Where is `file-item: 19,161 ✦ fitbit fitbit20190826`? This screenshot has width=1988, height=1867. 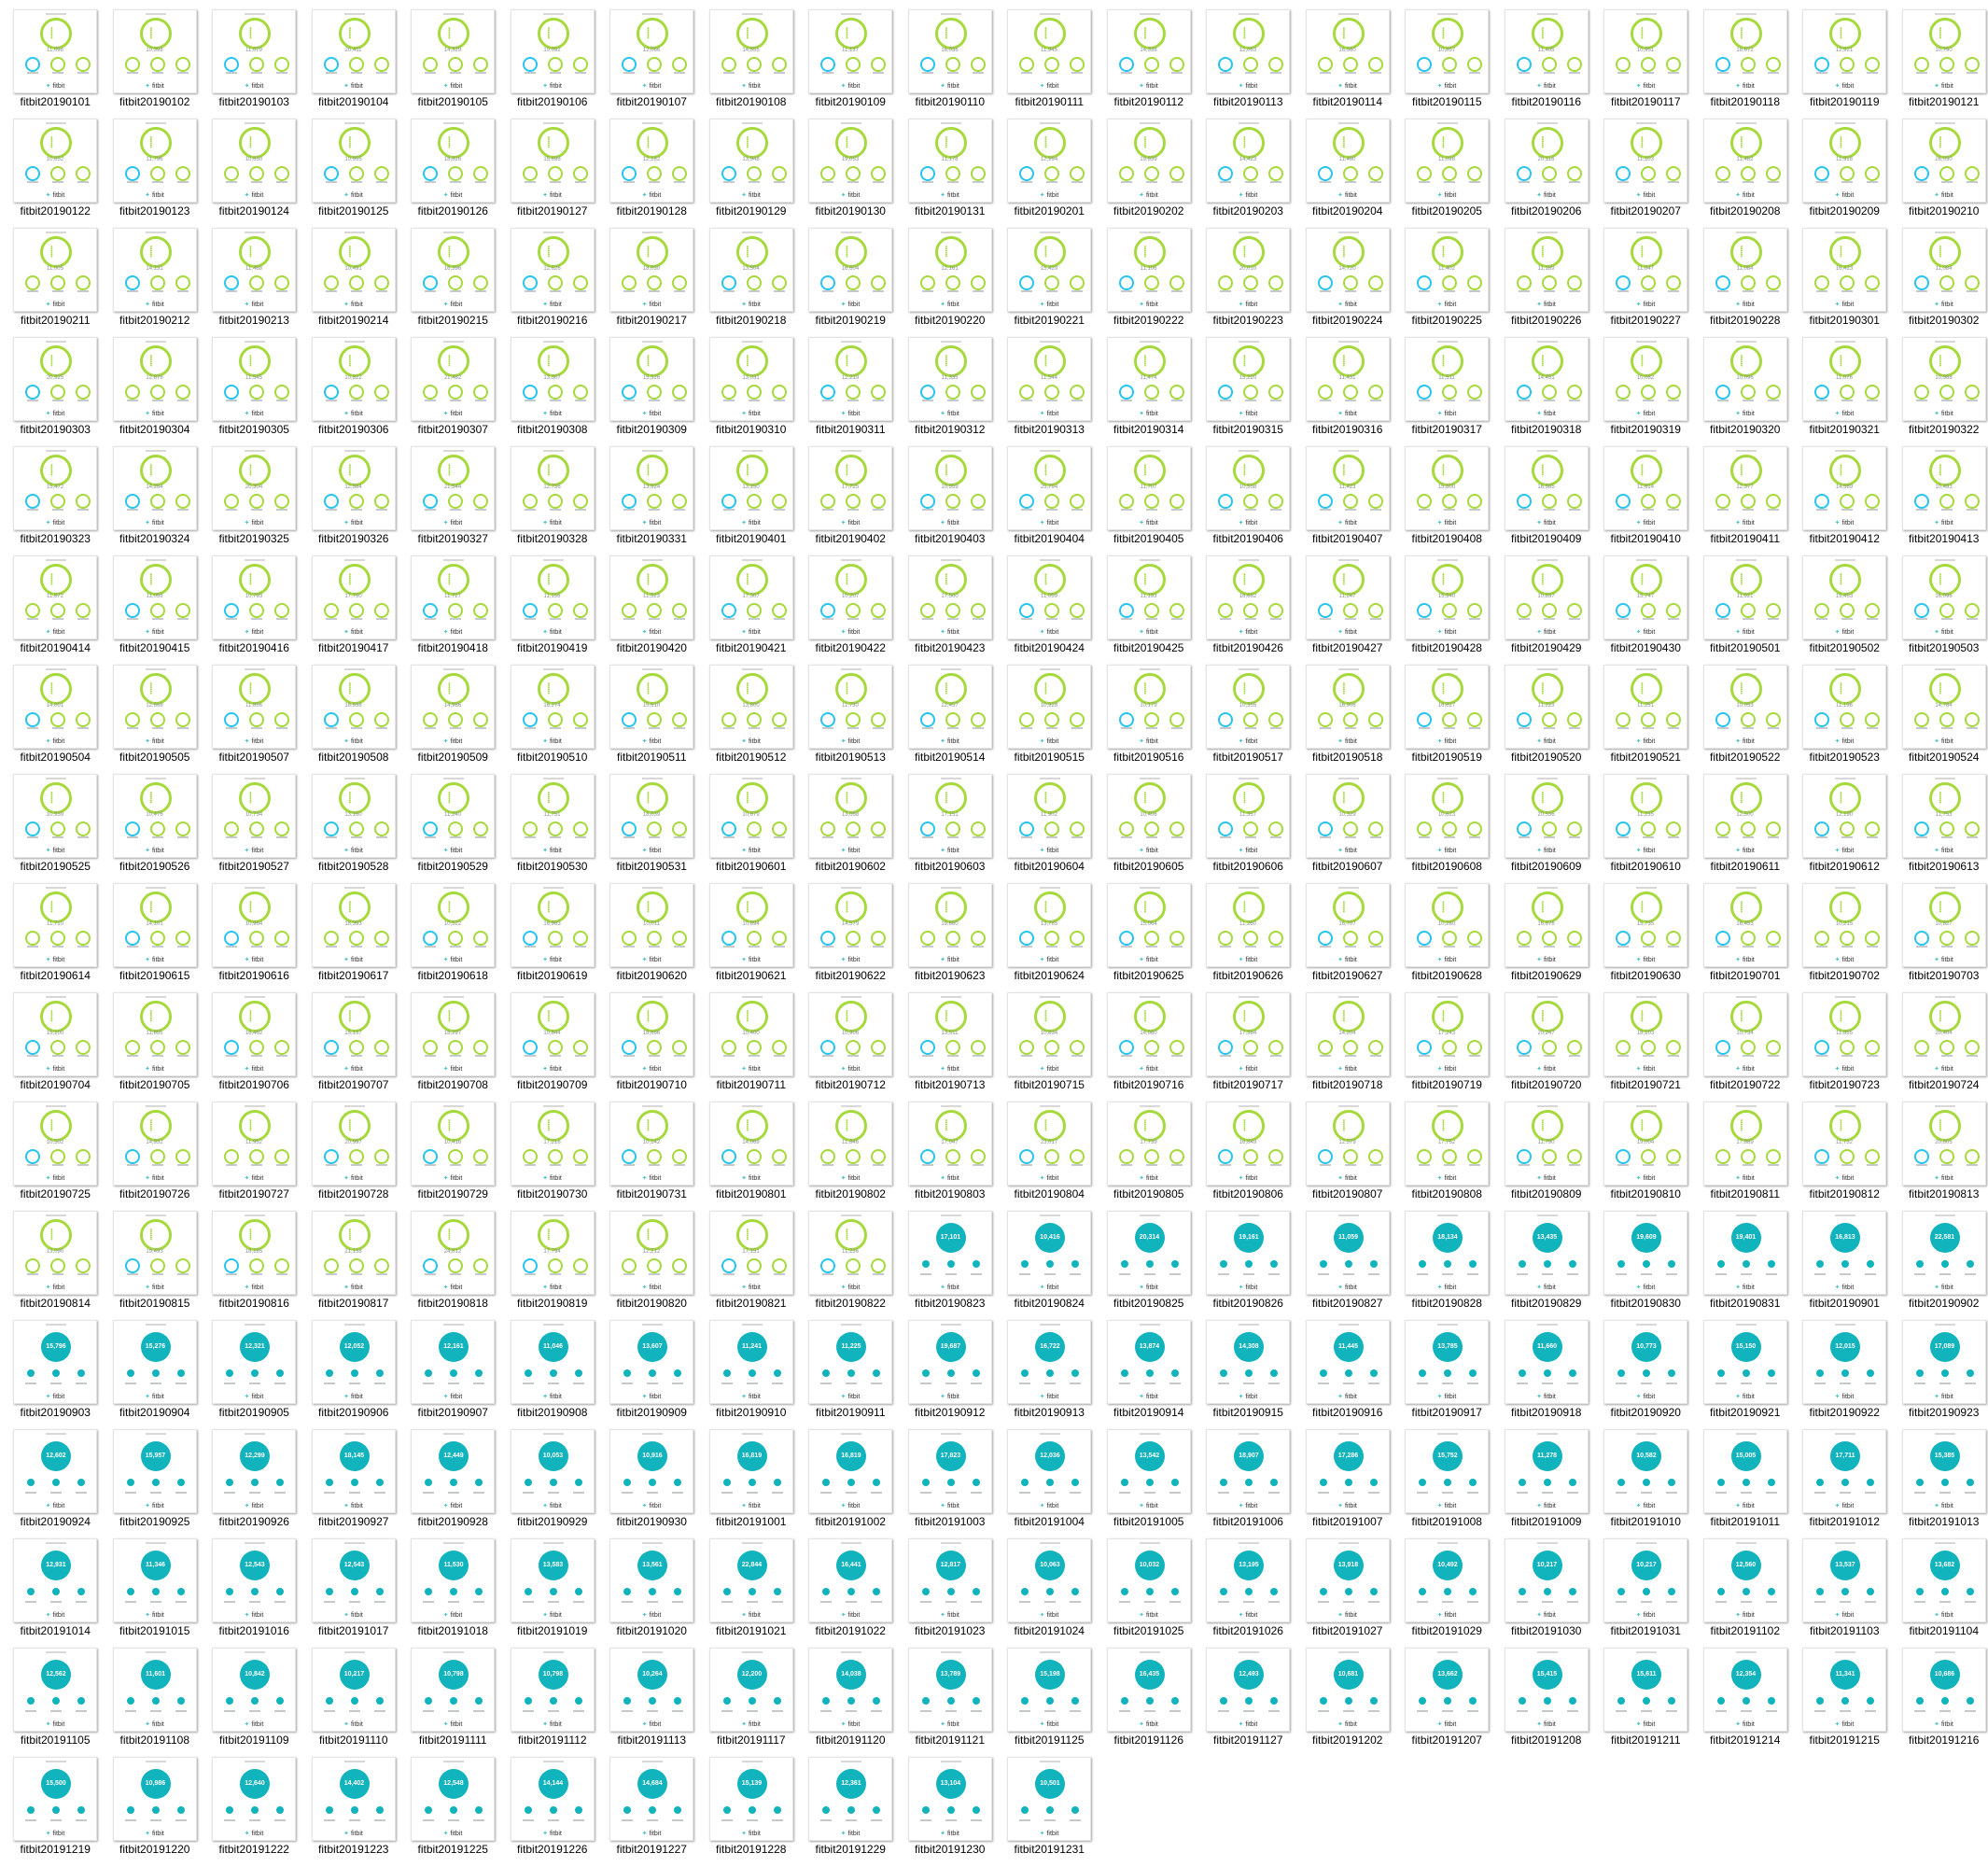
file-item: 19,161 ✦ fitbit fitbit20190826 is located at coordinates (1248, 1265).